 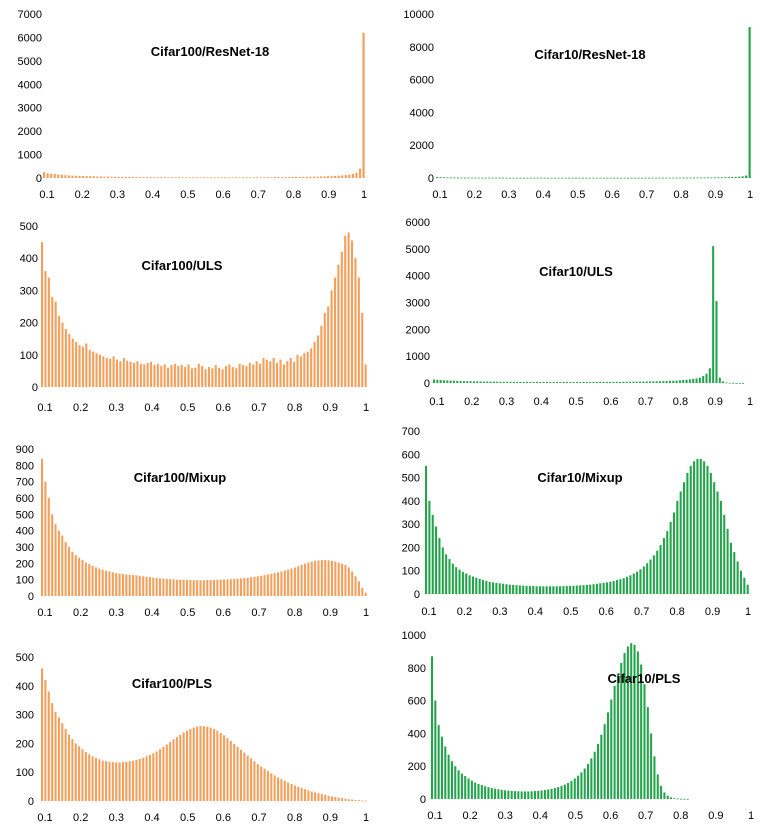 What do you see at coordinates (422, 81) in the screenshot?
I see `y-tick-label: 6000` at bounding box center [422, 81].